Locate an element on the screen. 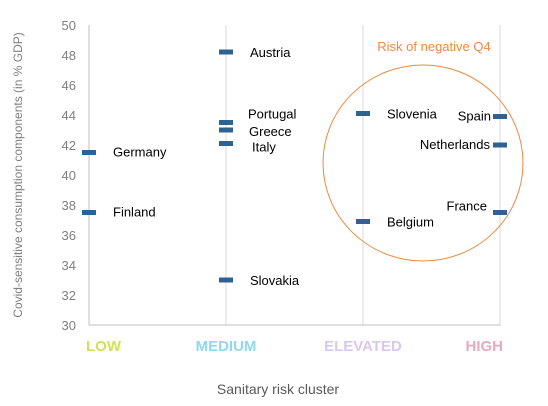 Image resolution: width=548 pixels, height=406 pixels. y-tick-label: 48 is located at coordinates (69, 55).